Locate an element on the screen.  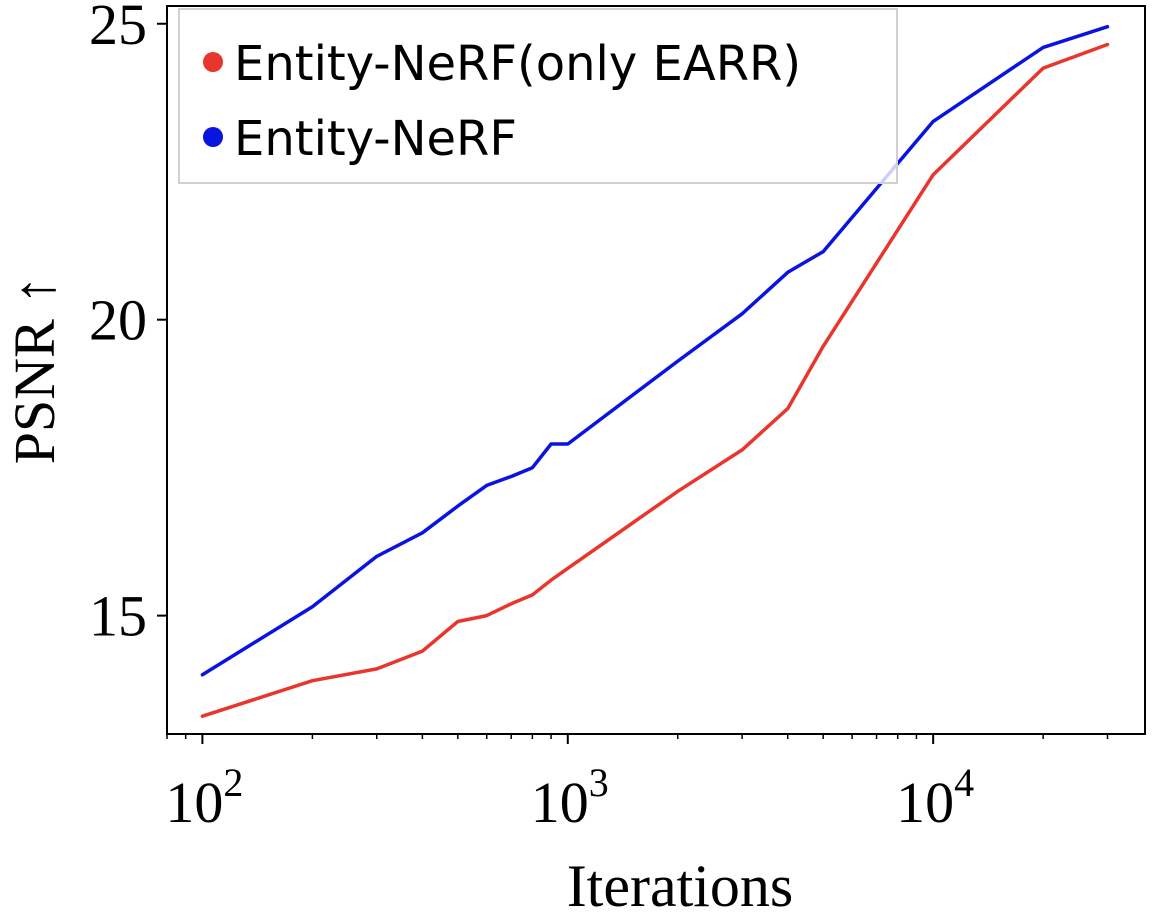
x-axis-label: Iterations is located at coordinates (680, 886).